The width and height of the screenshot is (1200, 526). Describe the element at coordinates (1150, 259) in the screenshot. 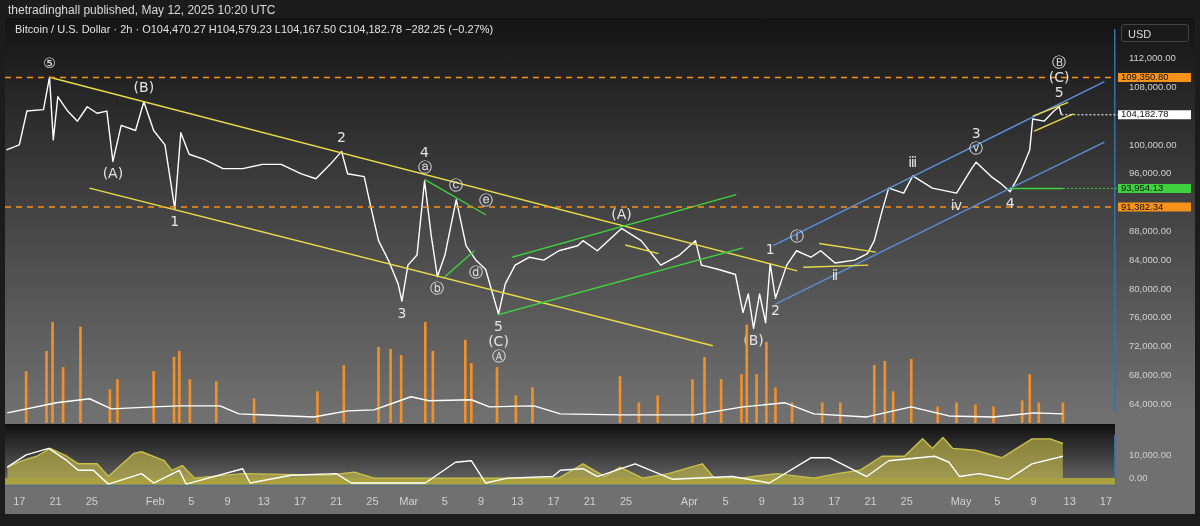

I see `y-tick-label: 84,000.00` at that location.